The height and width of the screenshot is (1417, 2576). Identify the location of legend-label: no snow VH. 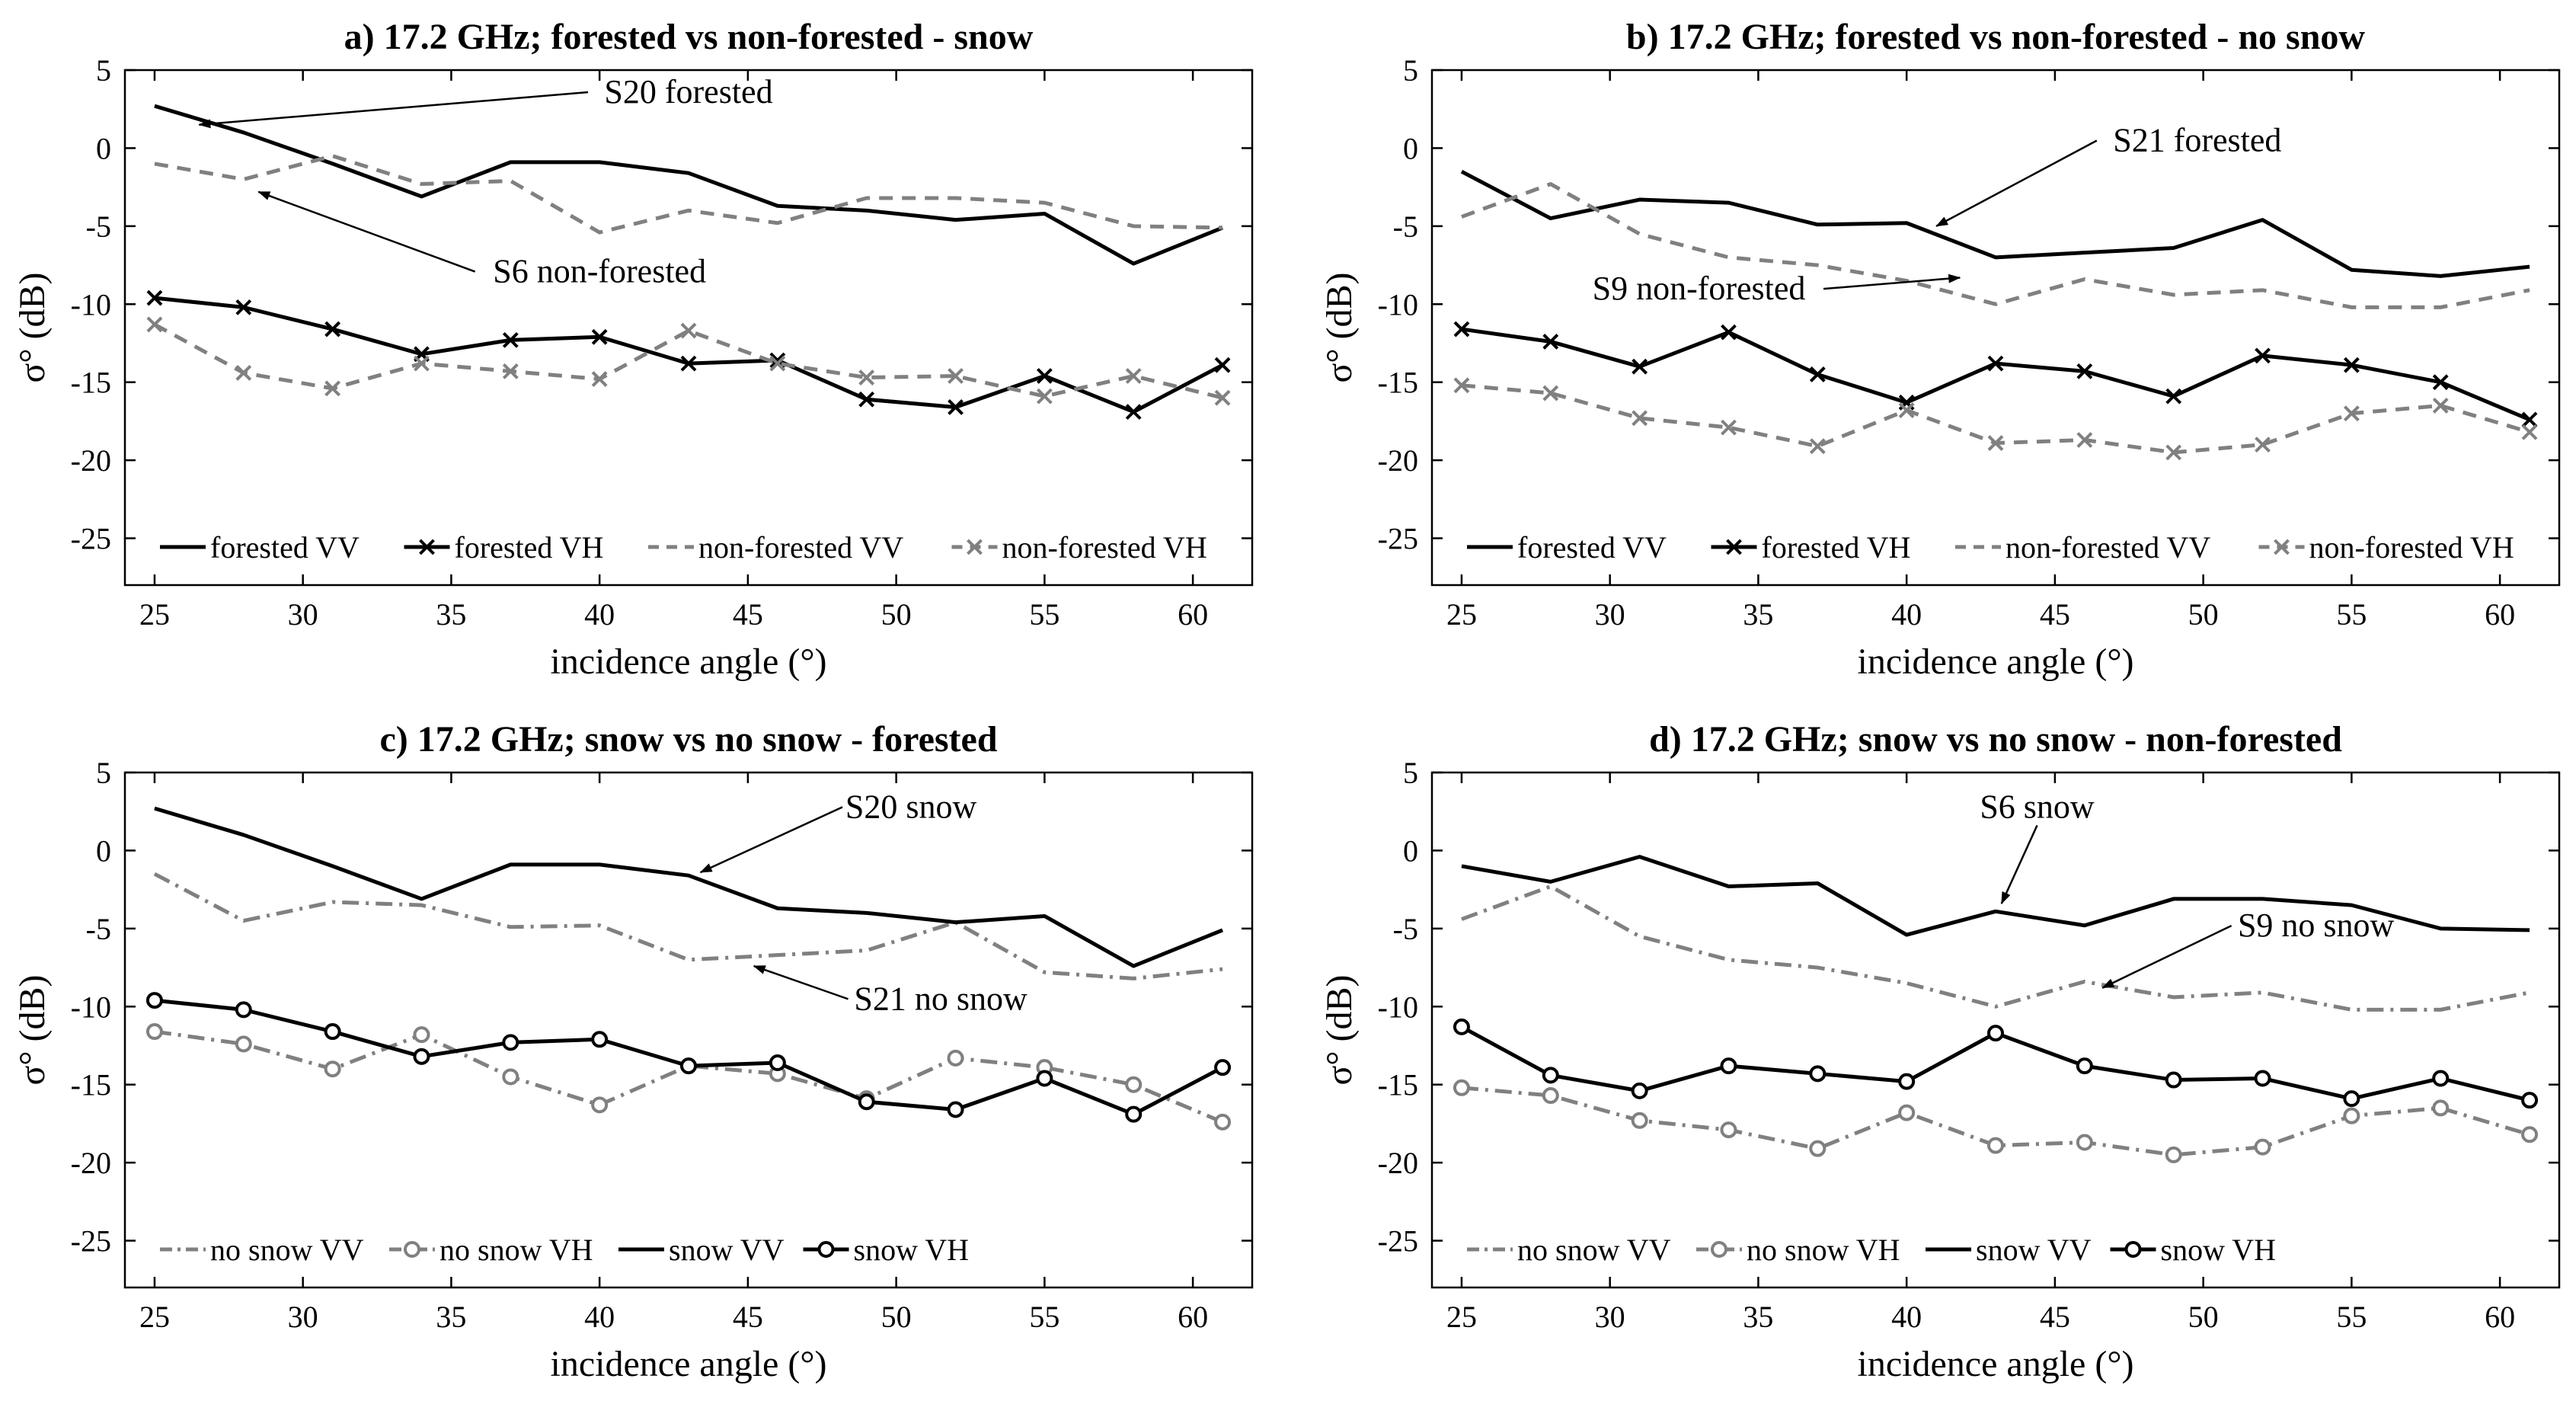
(1824, 1250).